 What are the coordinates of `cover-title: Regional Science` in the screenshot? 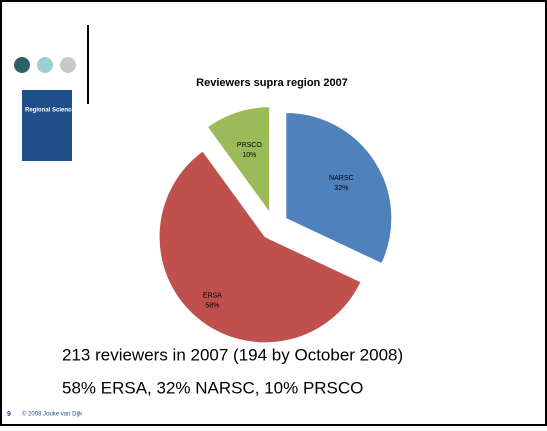 It's located at (50, 111).